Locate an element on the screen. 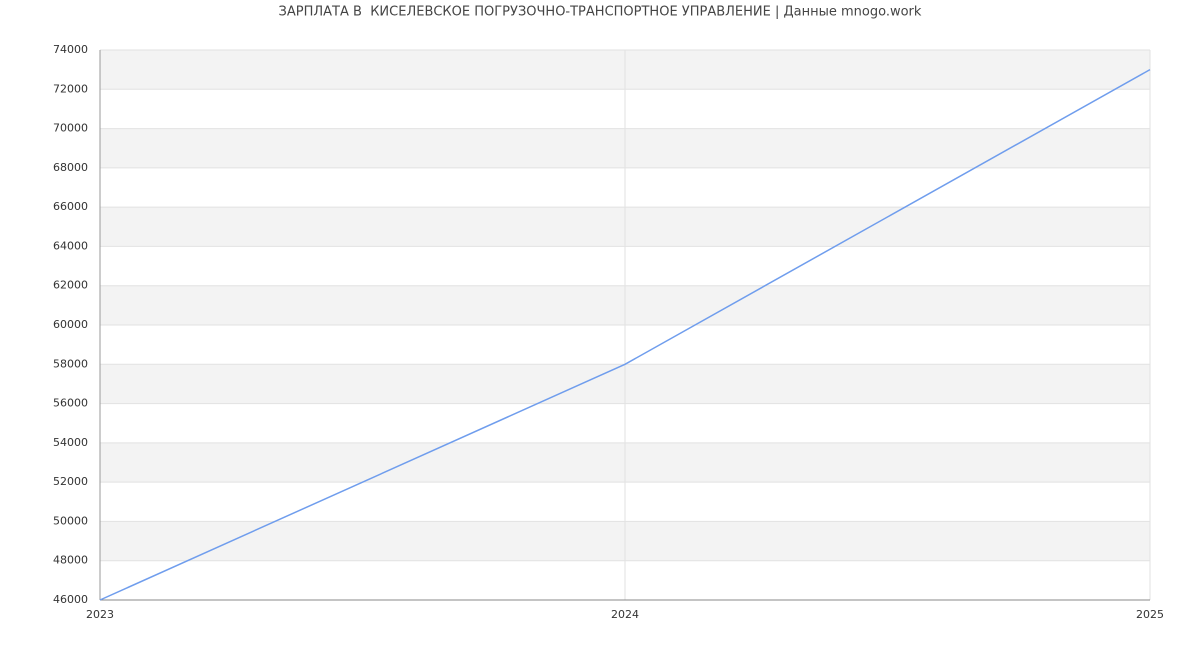 Image resolution: width=1200 pixels, height=650 pixels. y-tick-label: 68000 is located at coordinates (70, 167).